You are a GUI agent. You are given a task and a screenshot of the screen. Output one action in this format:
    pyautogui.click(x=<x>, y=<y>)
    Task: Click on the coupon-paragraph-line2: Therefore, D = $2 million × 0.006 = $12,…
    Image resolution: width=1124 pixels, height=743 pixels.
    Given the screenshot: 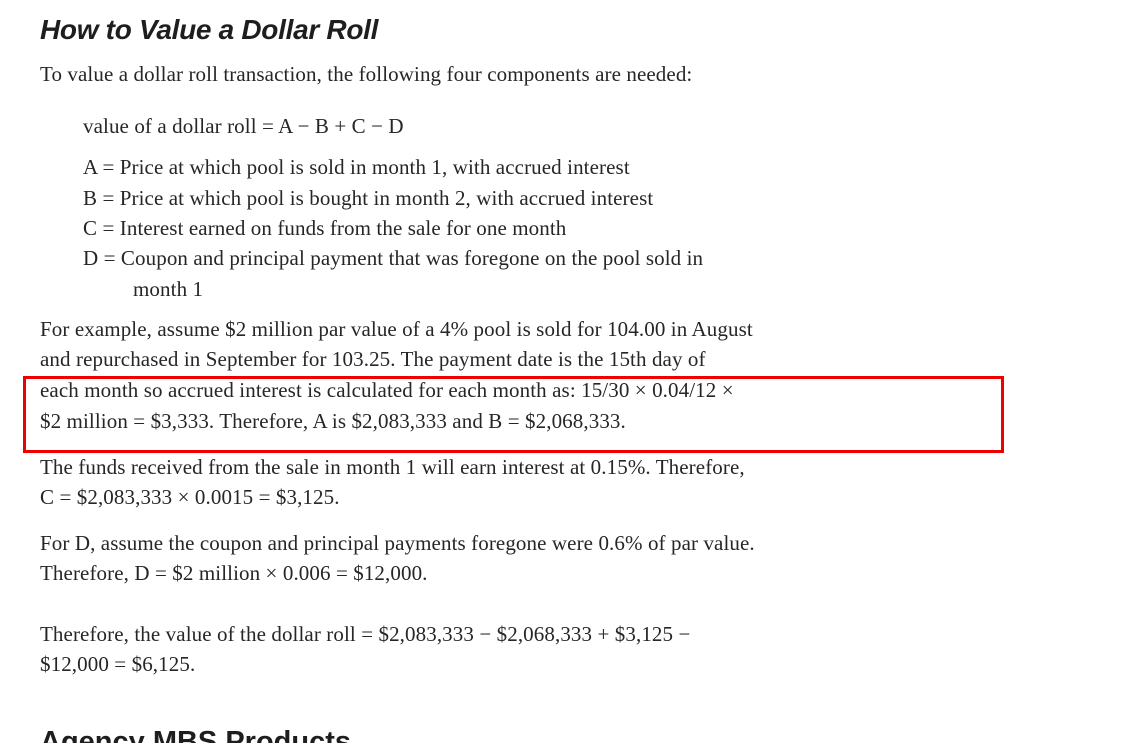 What is the action you would take?
    pyautogui.click(x=234, y=573)
    